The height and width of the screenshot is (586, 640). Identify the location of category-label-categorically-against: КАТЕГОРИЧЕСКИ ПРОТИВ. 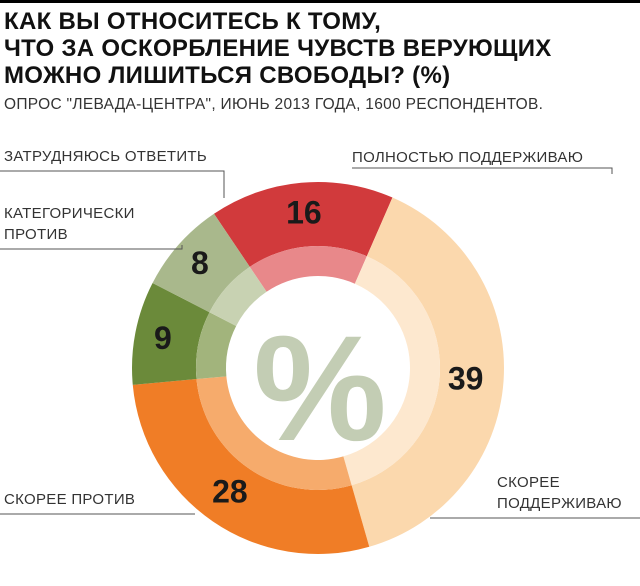
(69, 224).